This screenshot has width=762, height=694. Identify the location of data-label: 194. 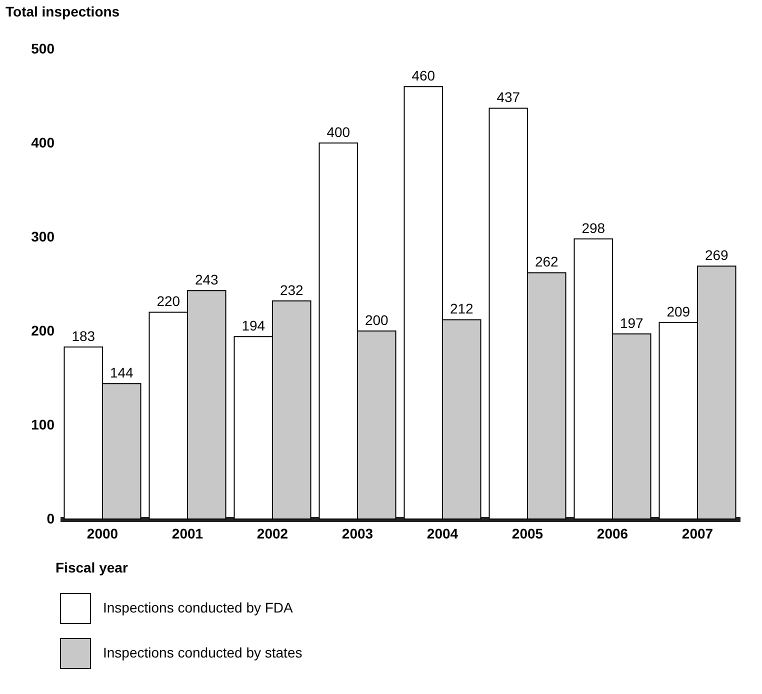
(254, 326).